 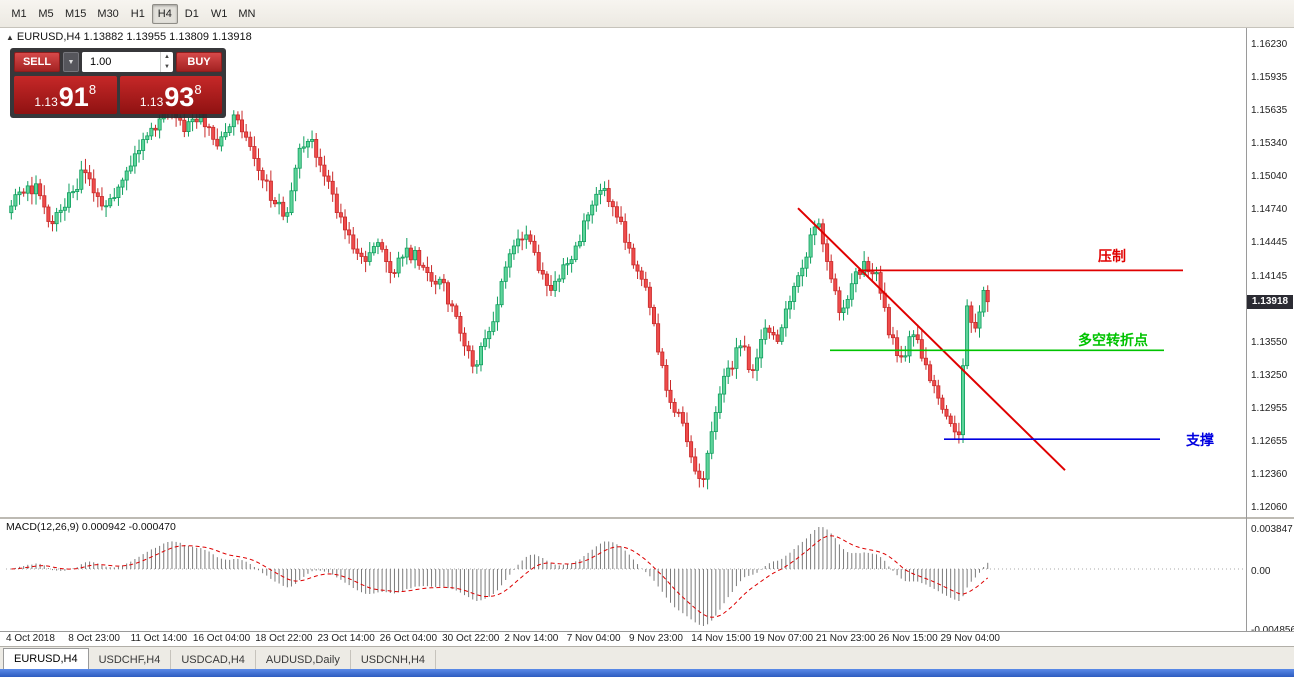 What do you see at coordinates (346, 638) in the screenshot?
I see `time-axis-label: 23 Oct 14:00` at bounding box center [346, 638].